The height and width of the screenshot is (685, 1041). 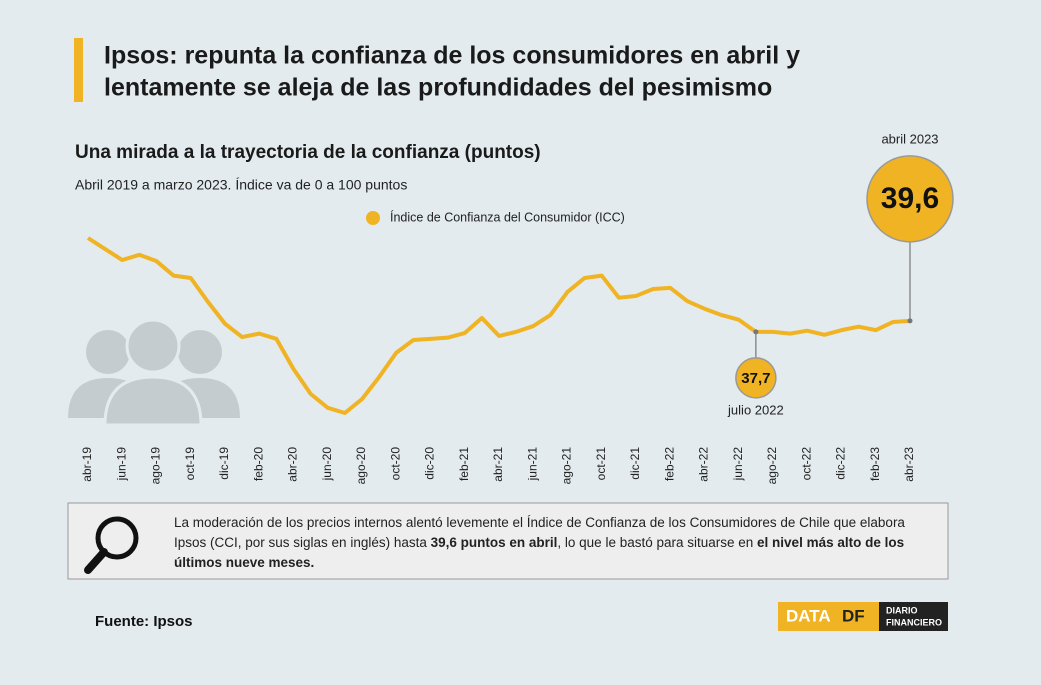 What do you see at coordinates (909, 464) in the screenshot?
I see `x-tick-label: abr-23` at bounding box center [909, 464].